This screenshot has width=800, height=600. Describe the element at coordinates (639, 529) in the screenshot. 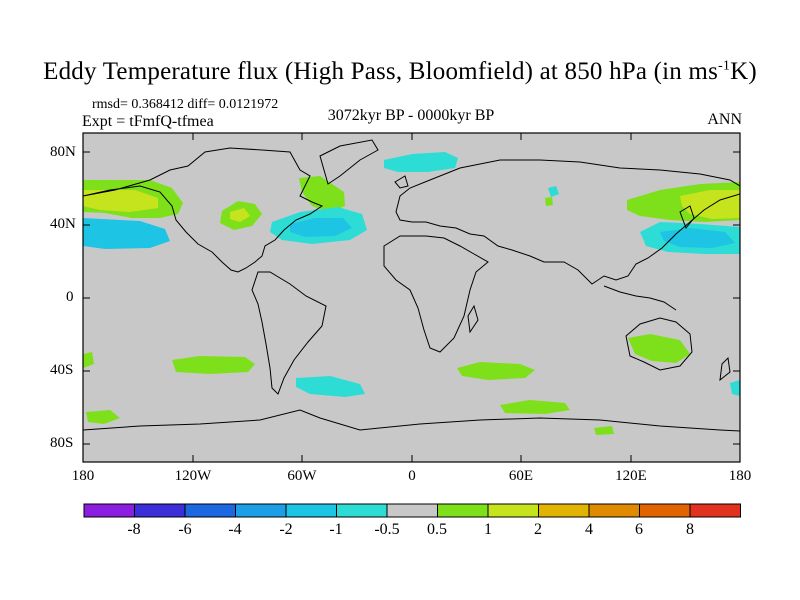

I see `colorbar-label-11: 6` at that location.